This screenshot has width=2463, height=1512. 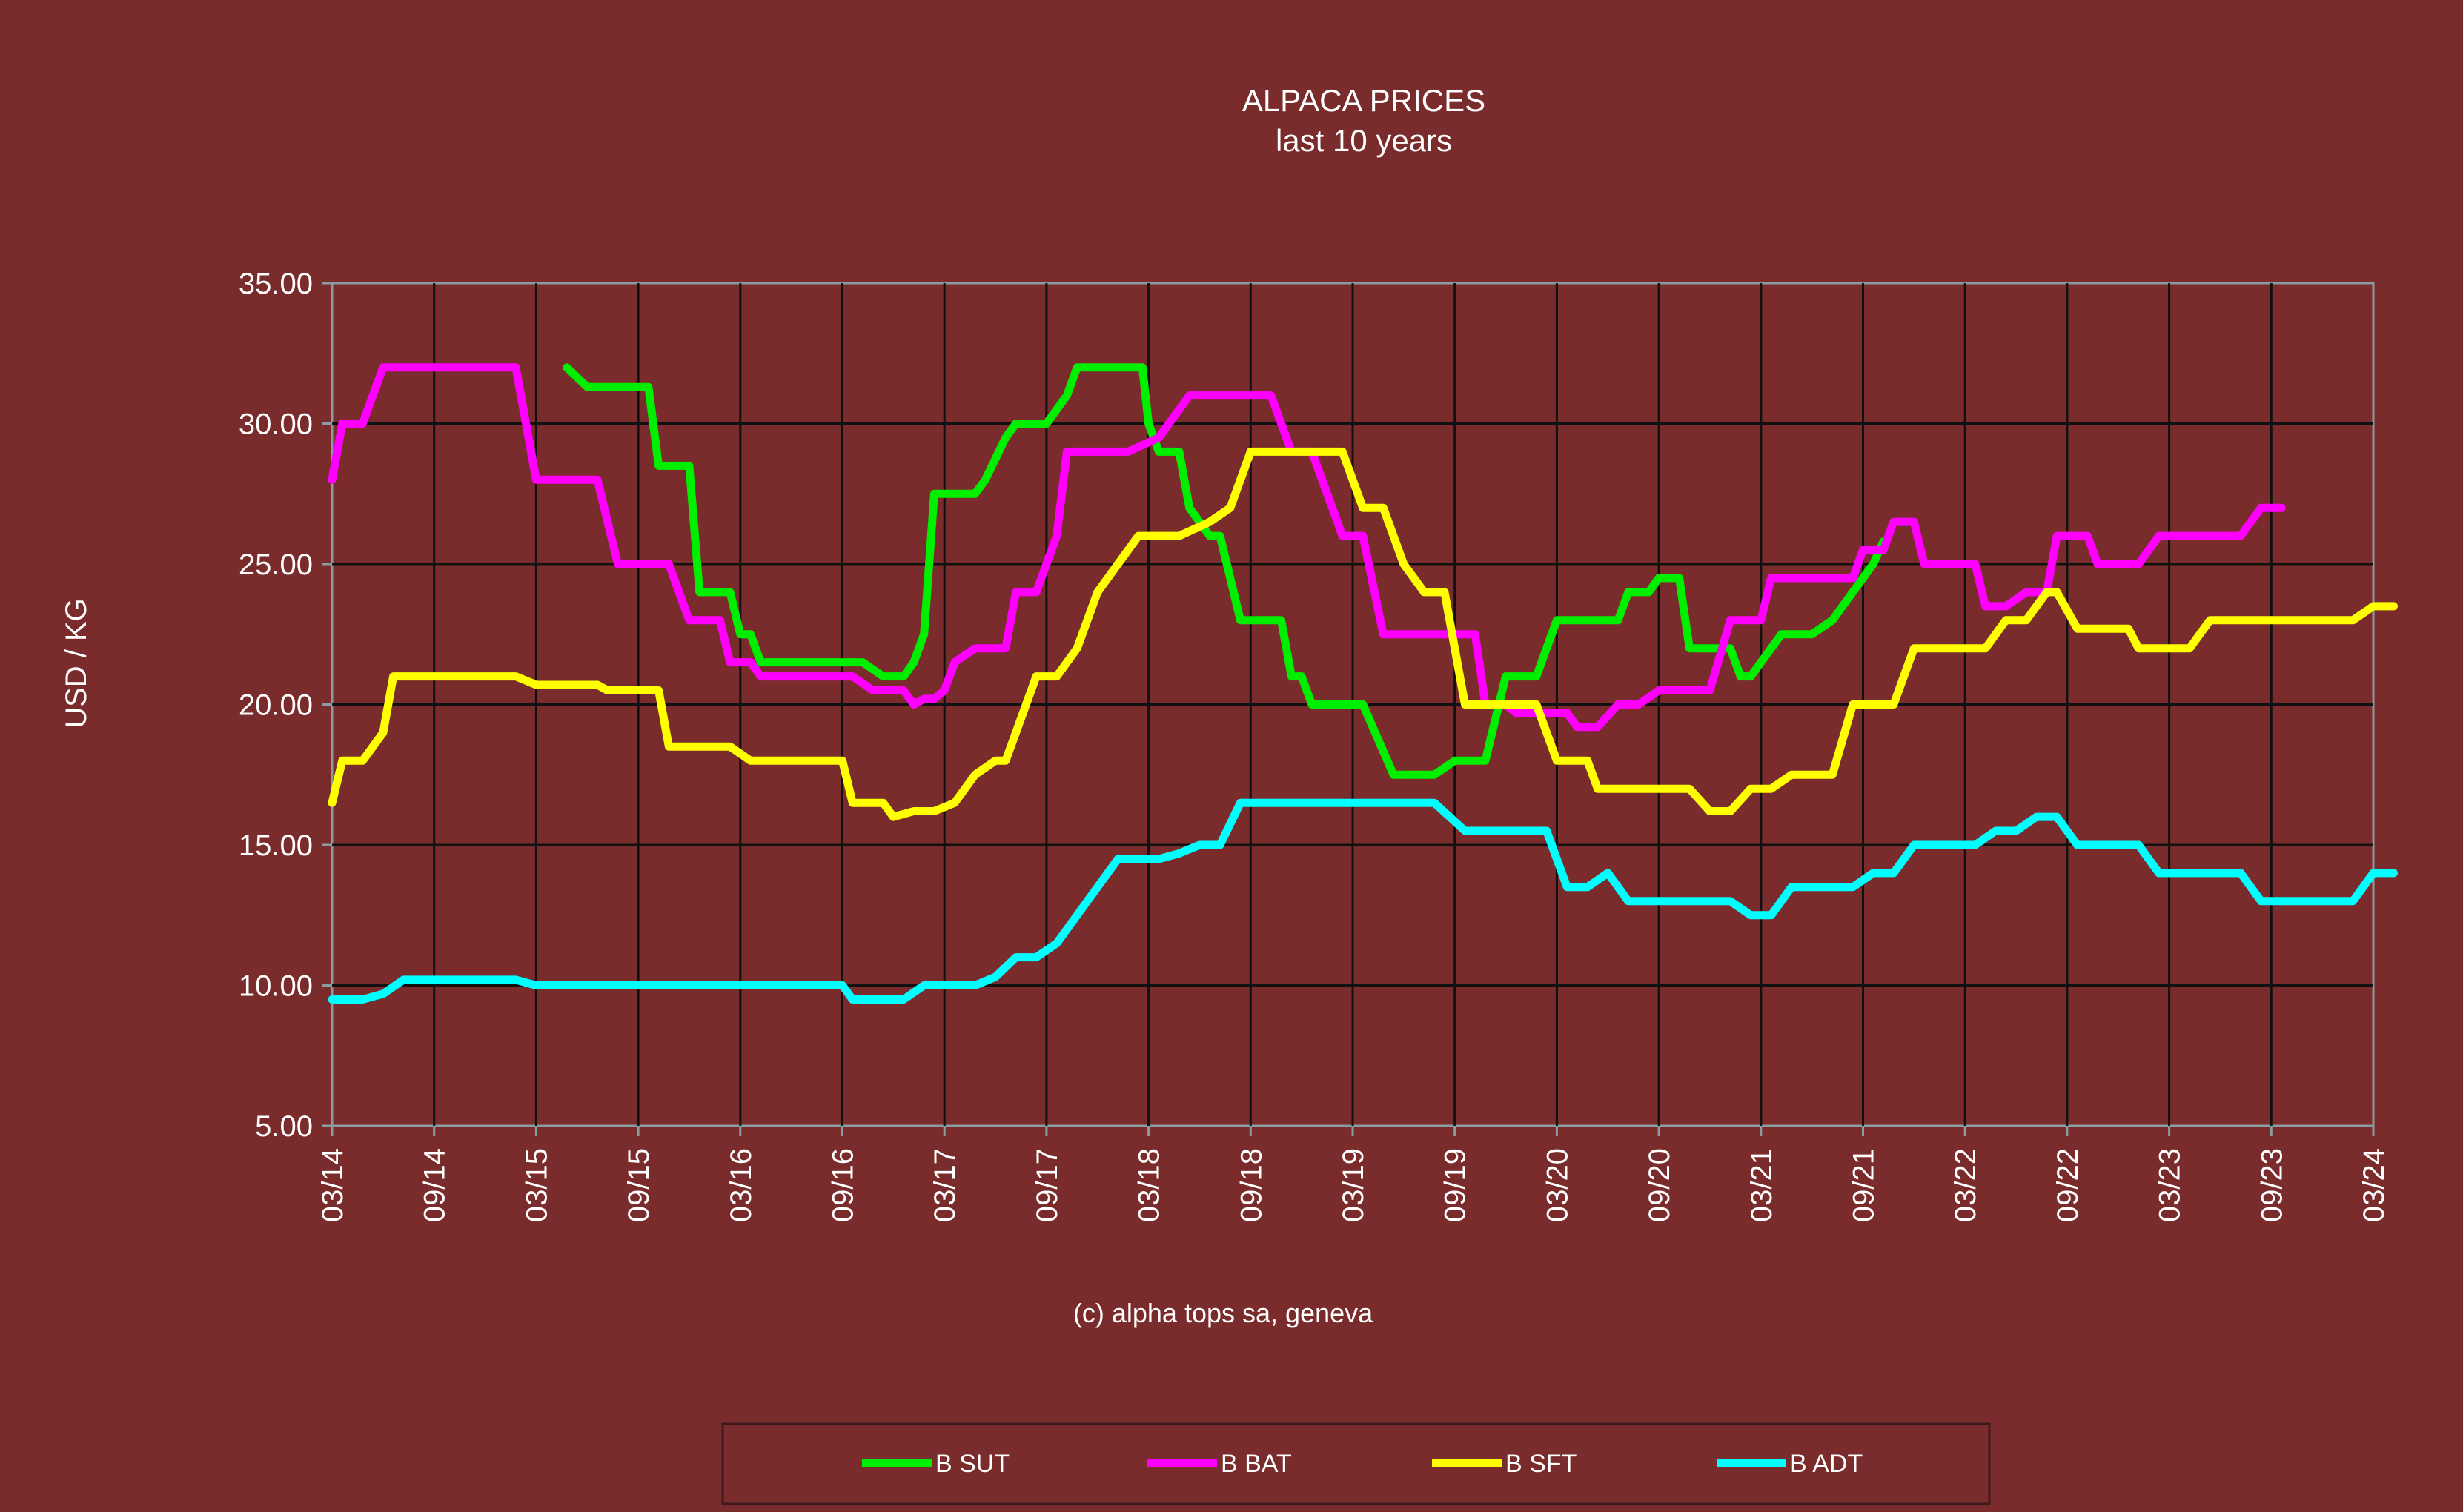 I want to click on x-tick-label: 03/22, so click(x=1965, y=1185).